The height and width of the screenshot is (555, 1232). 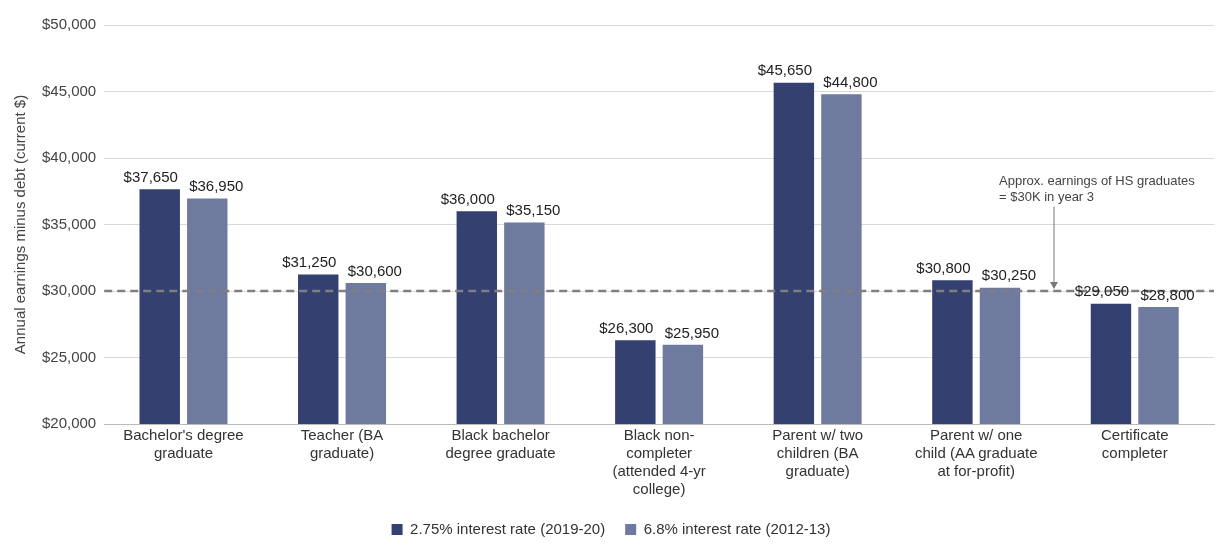 I want to click on data-label: $31,250, so click(x=309, y=262).